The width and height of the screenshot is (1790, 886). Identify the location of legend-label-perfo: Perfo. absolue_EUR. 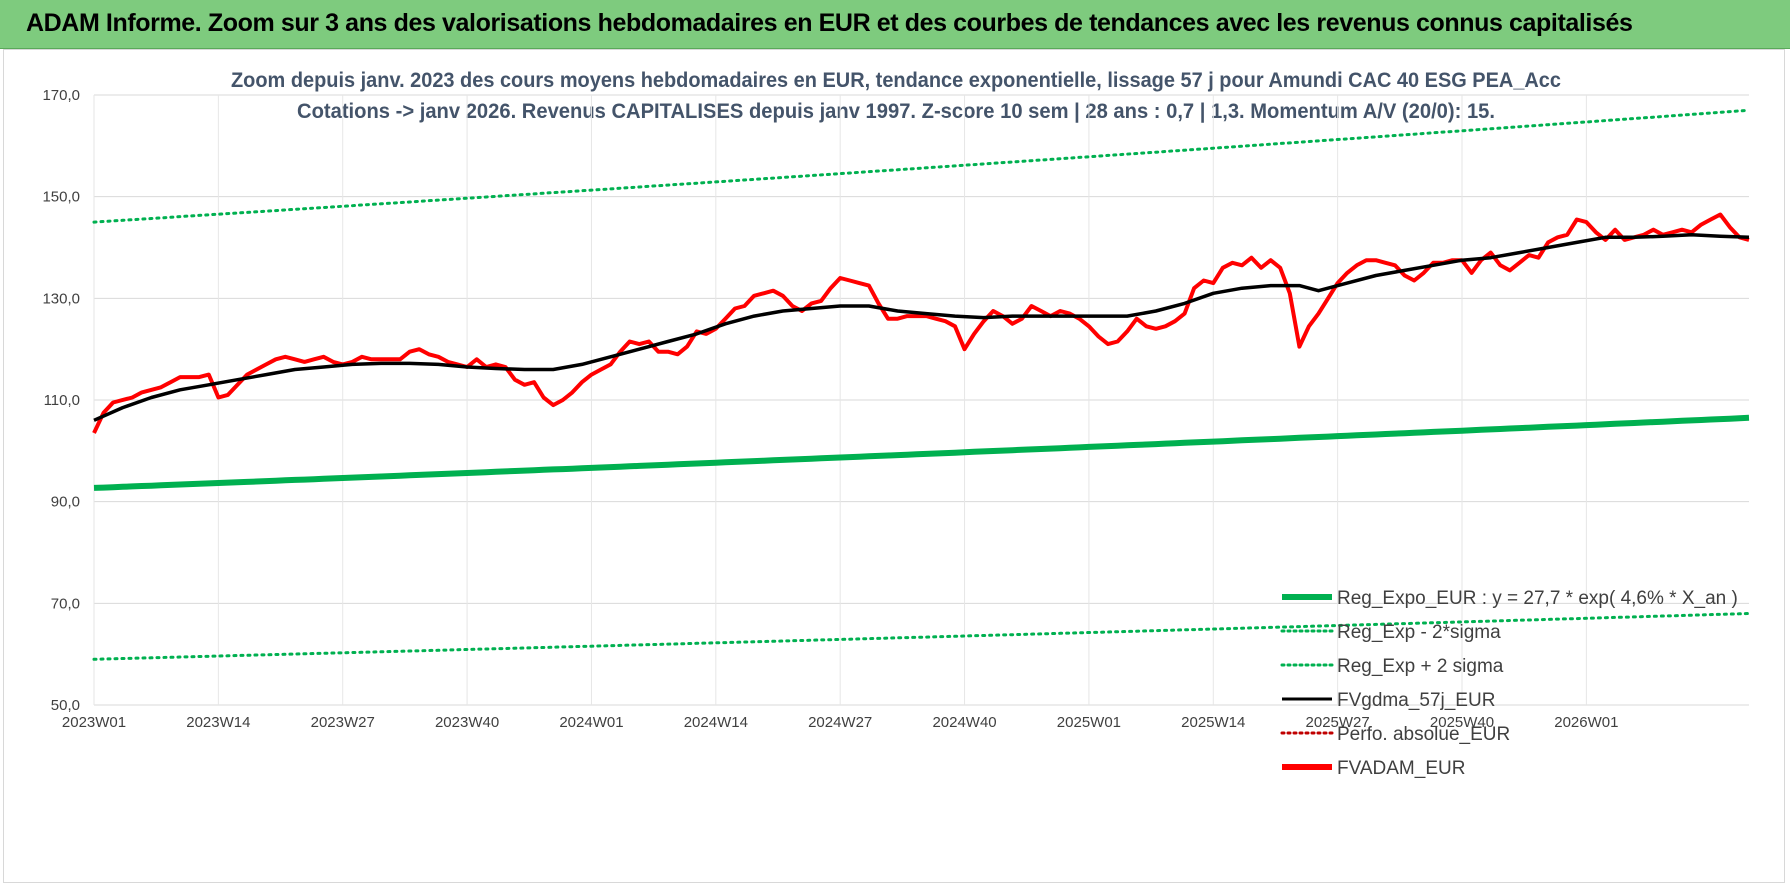
(1423, 734).